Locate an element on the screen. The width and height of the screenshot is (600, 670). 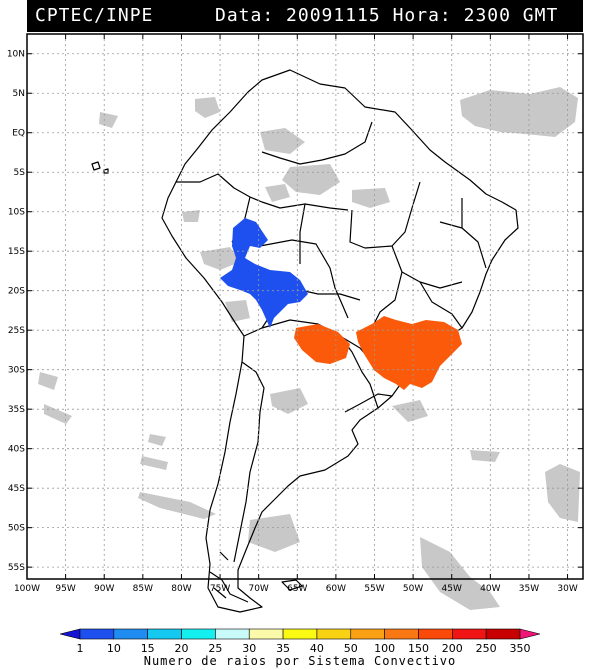
lat-label: 10N is located at coordinates (16, 55).